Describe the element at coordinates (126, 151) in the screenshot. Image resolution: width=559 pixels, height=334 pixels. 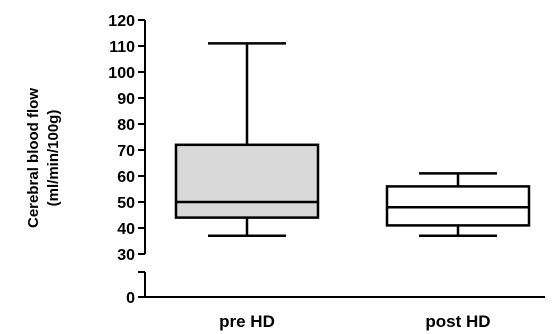
I see `y-tick-label: 70` at that location.